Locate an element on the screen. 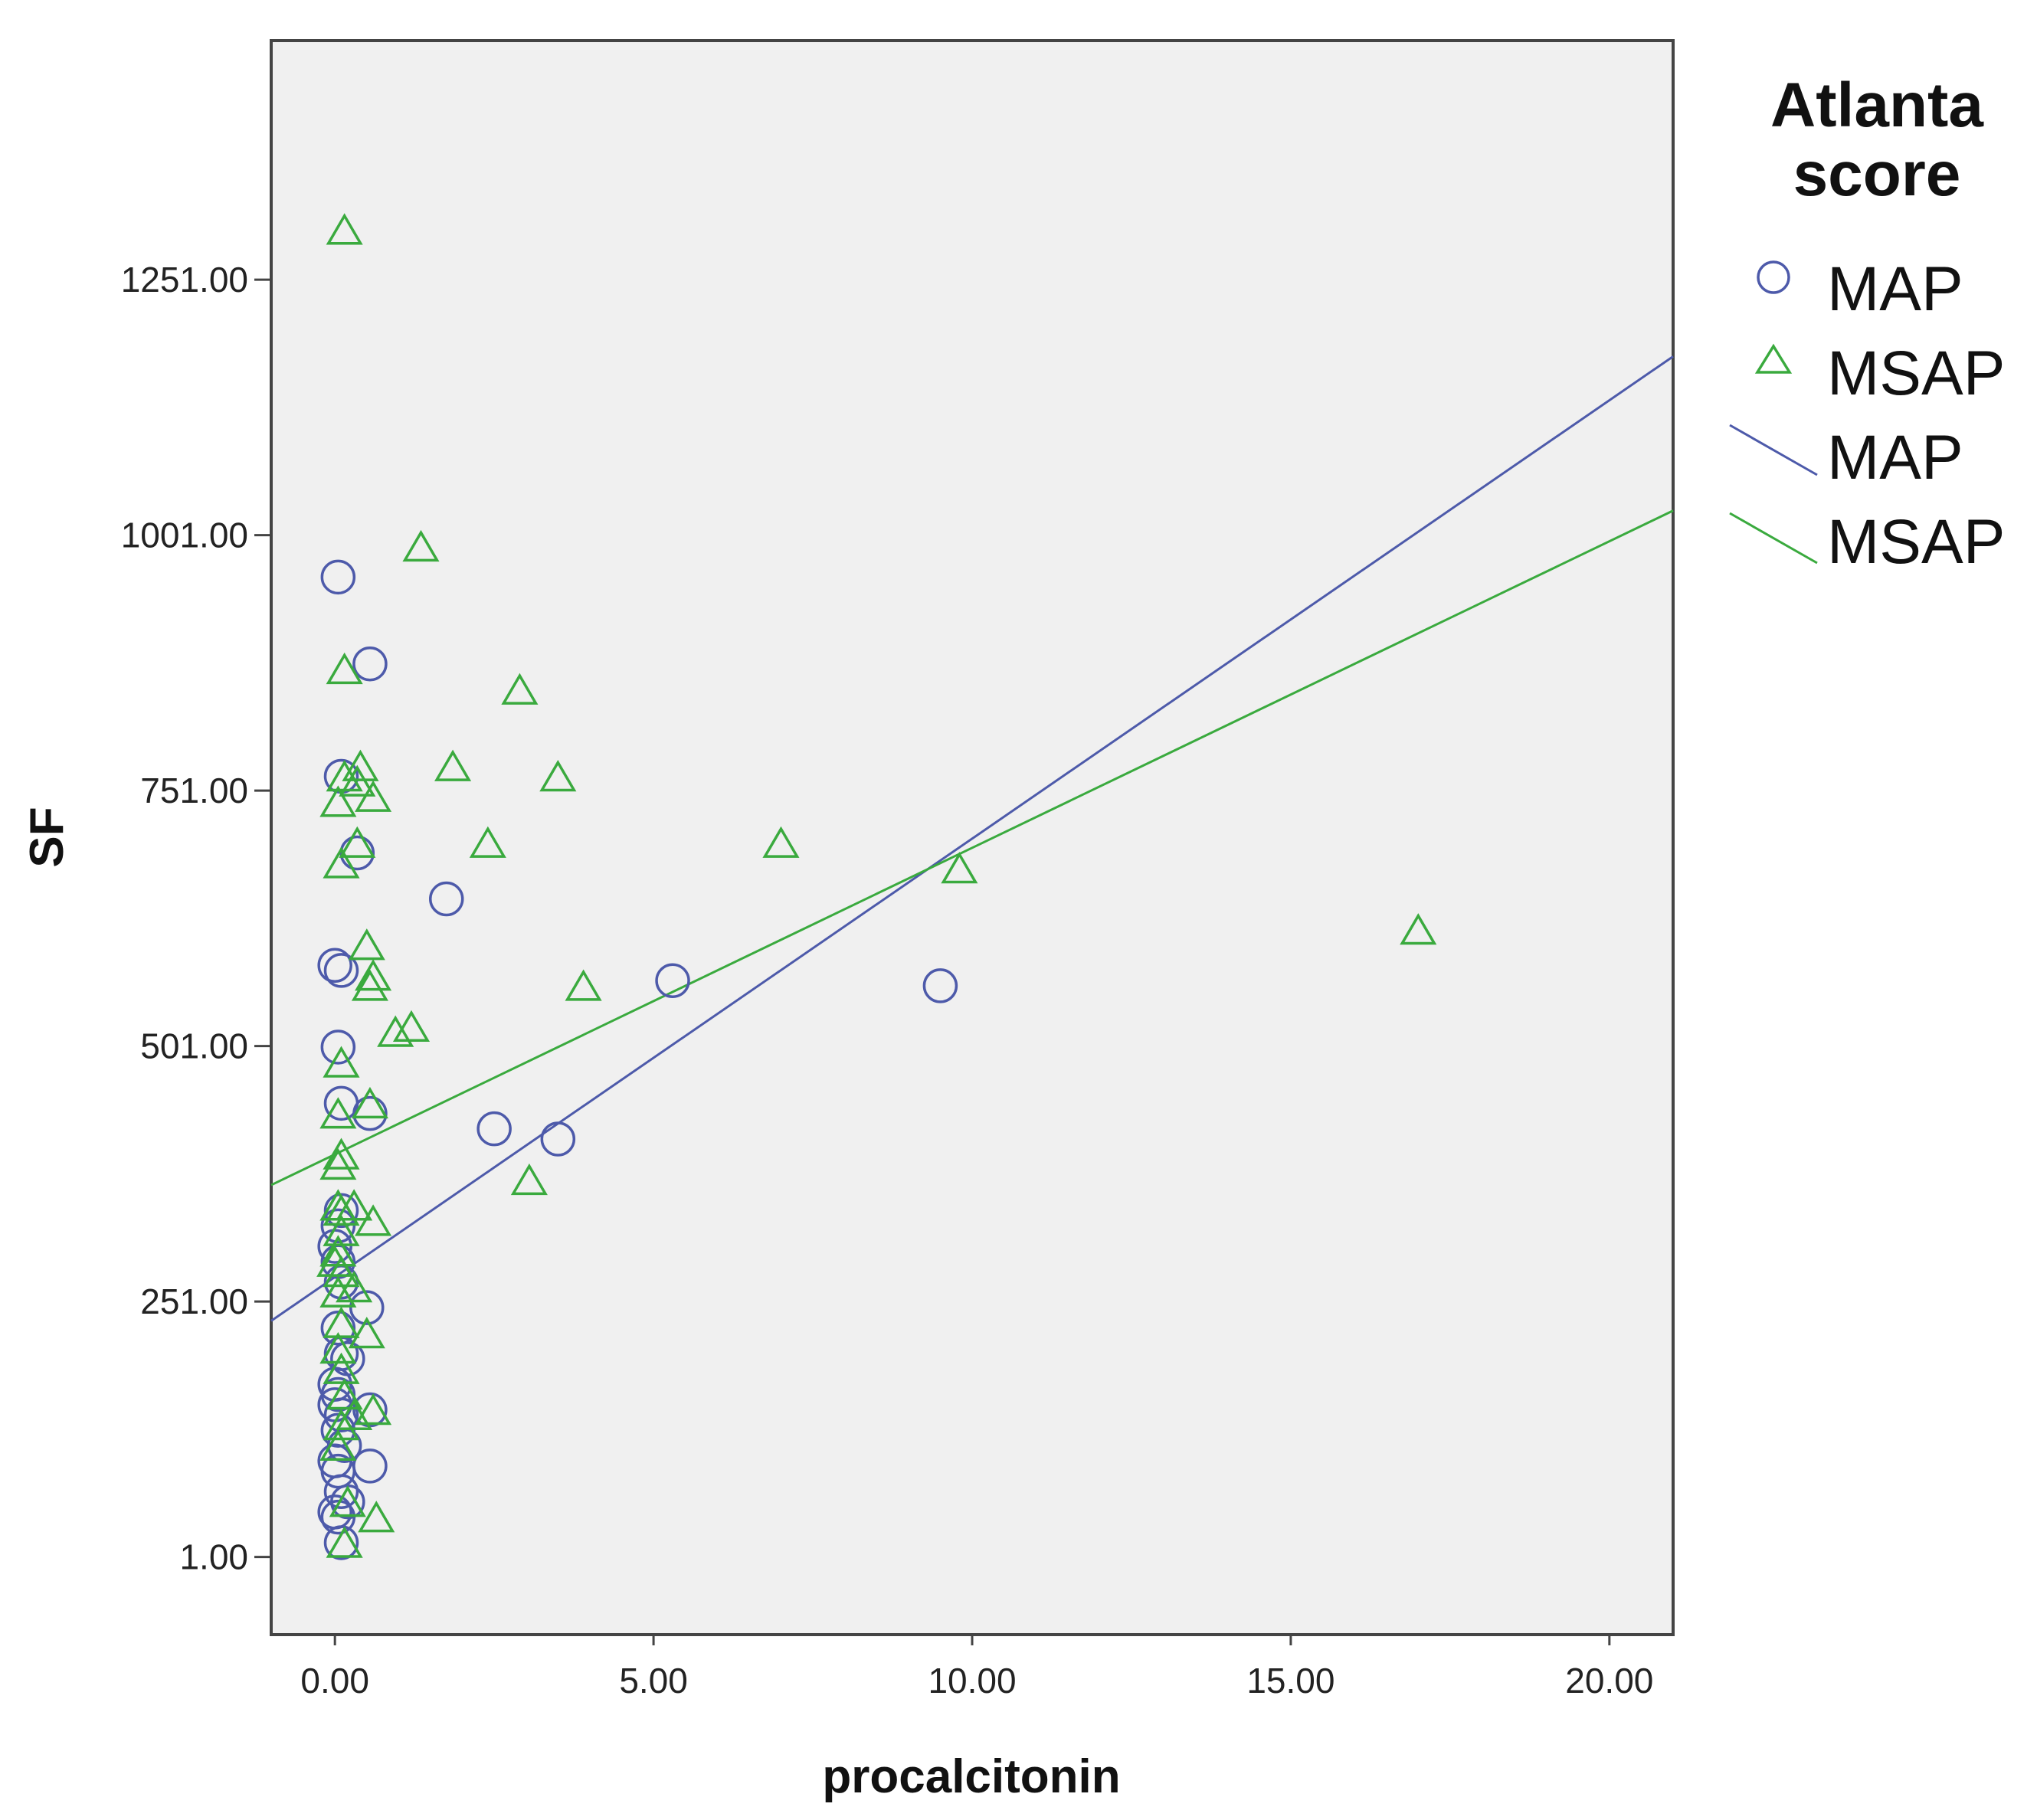  legend-label-msap-line: MSAP is located at coordinates (1916, 542).